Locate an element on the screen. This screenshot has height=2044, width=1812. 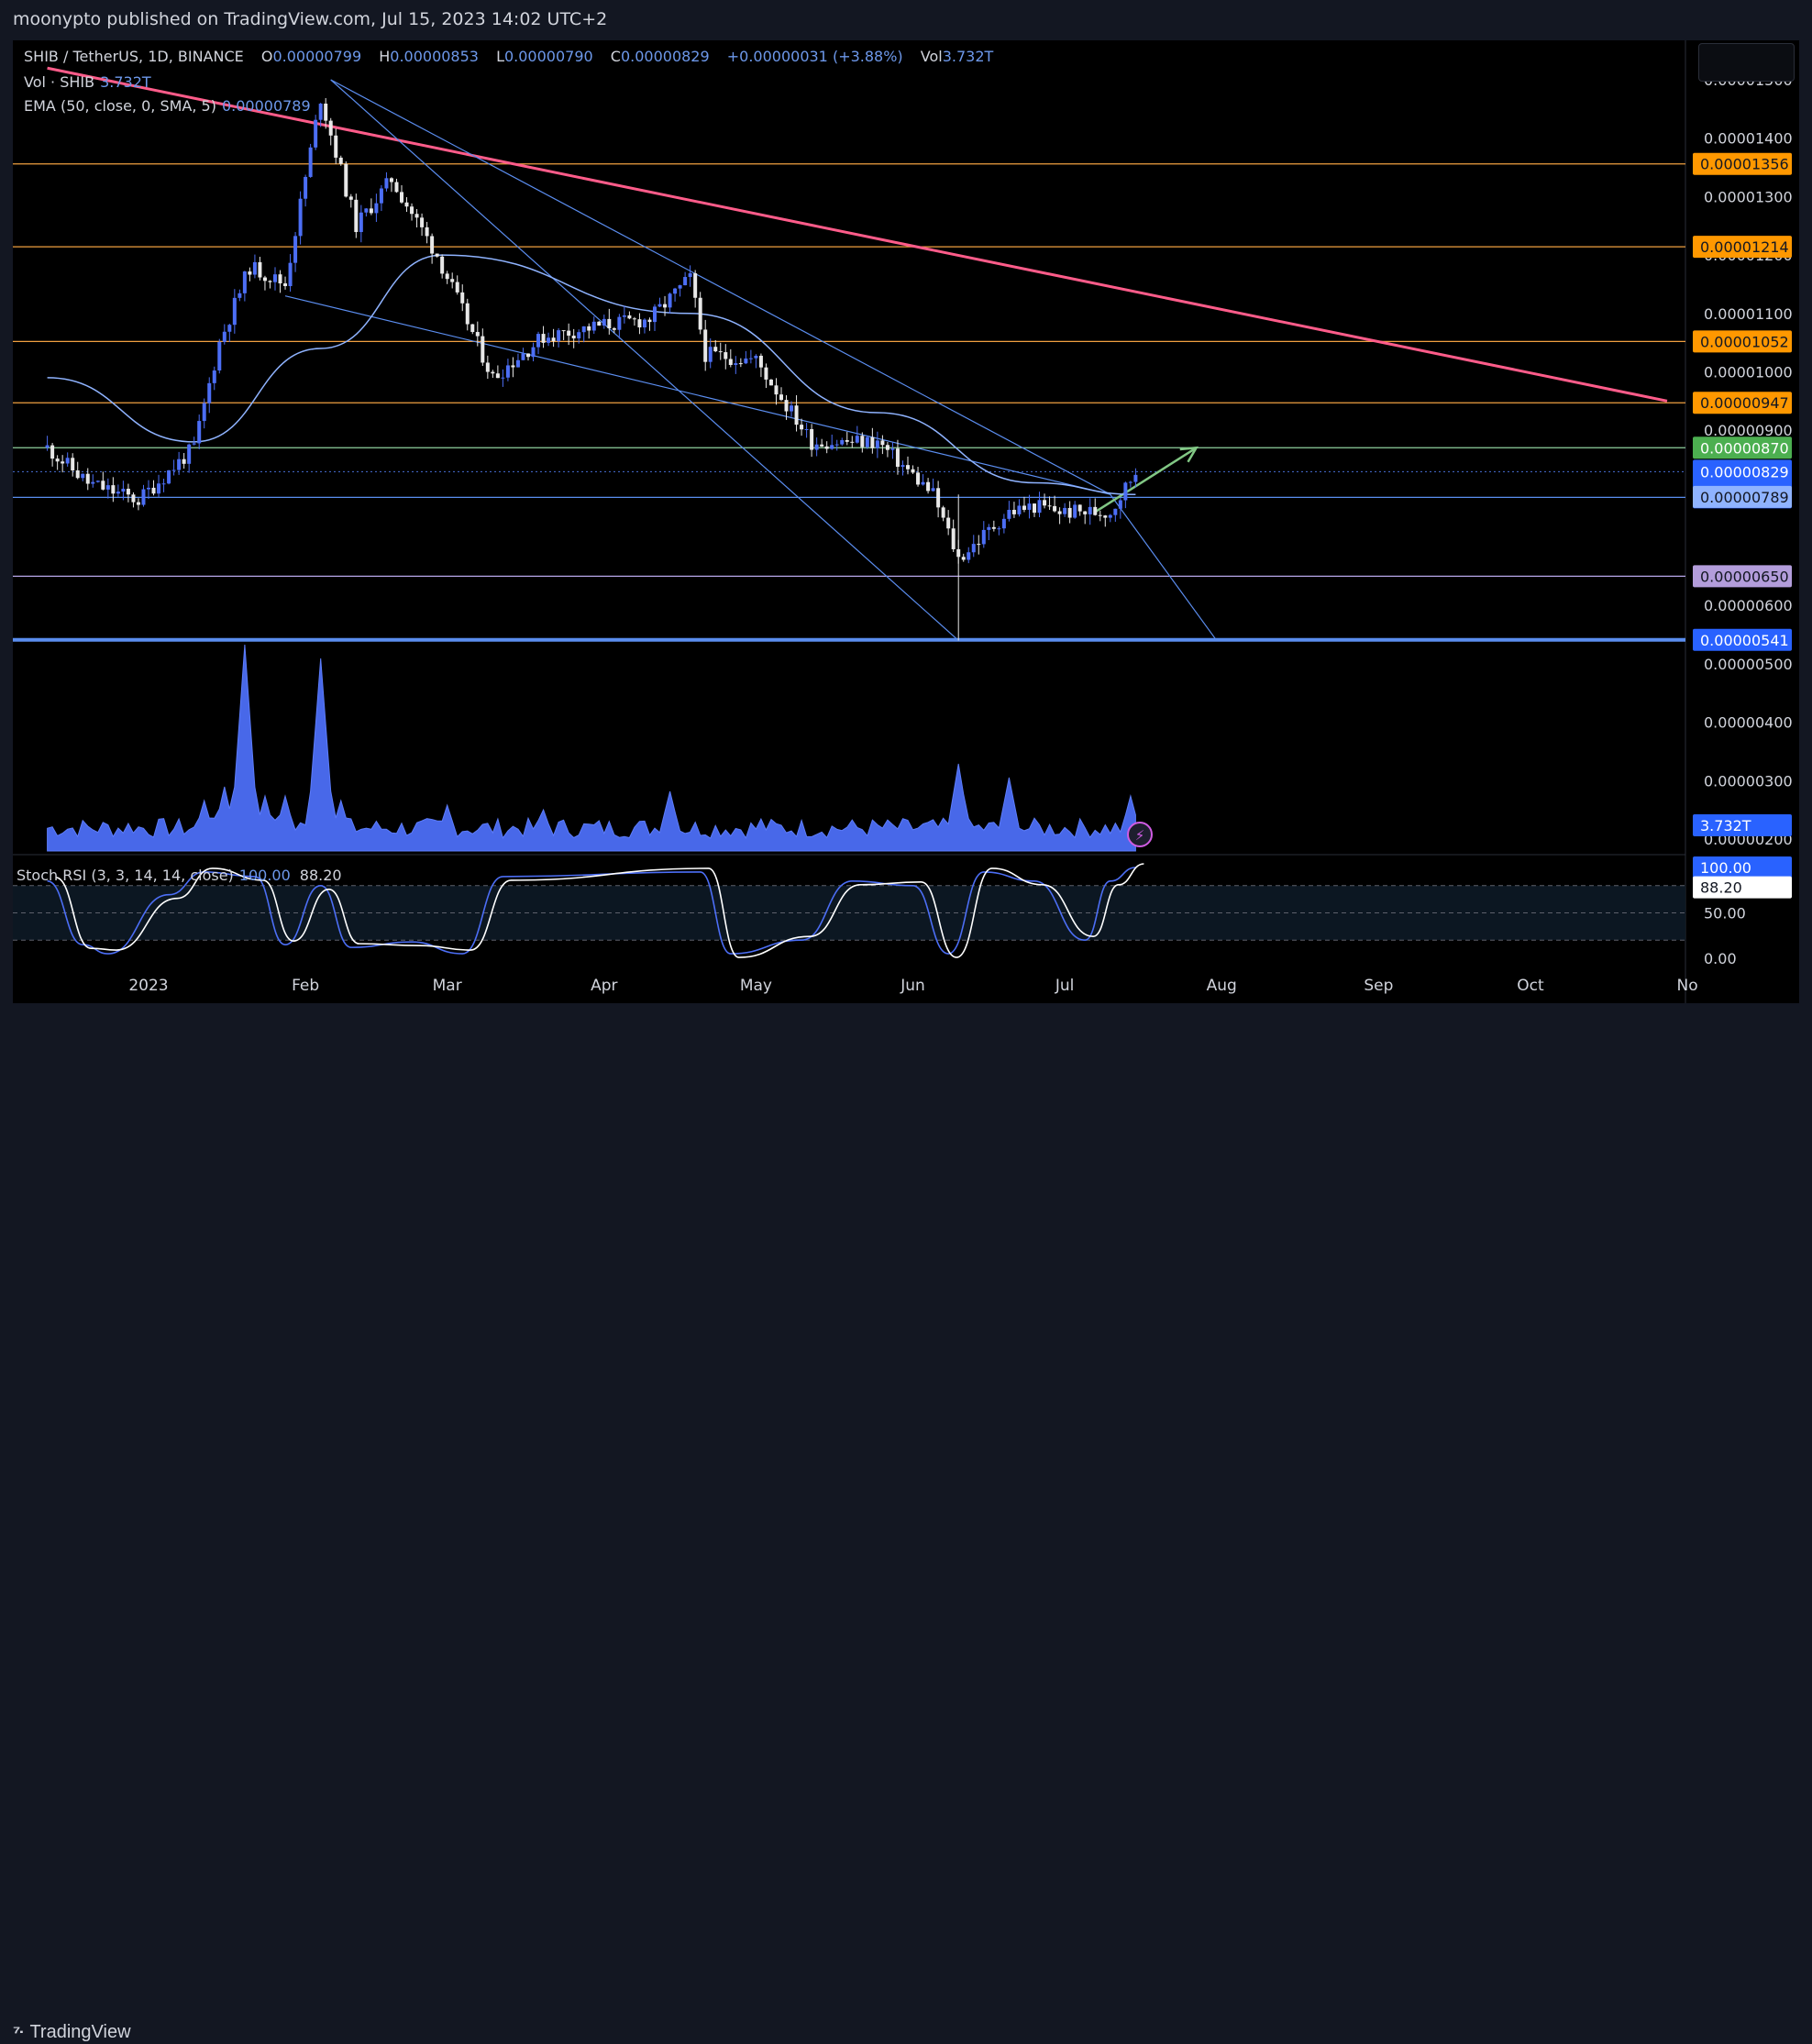
brand: ⁷ᐧ TradingView is located at coordinates (72, 2033).